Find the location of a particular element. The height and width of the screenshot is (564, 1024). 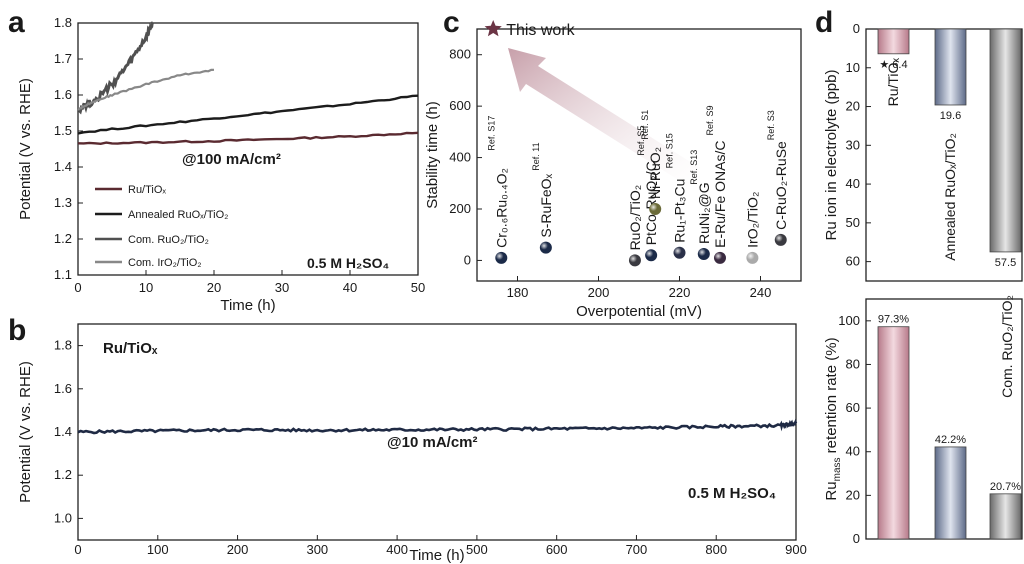

y-tick-label: 200 is located at coordinates (460, 208).